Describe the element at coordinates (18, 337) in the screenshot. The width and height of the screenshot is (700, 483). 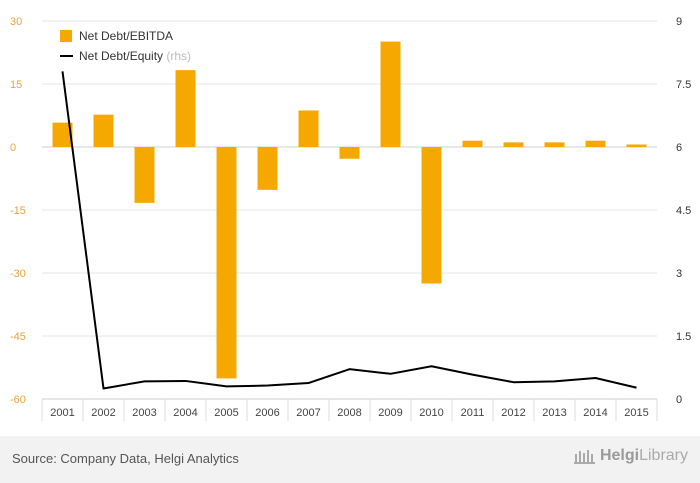
I see `y-left-tick-label: -45` at that location.